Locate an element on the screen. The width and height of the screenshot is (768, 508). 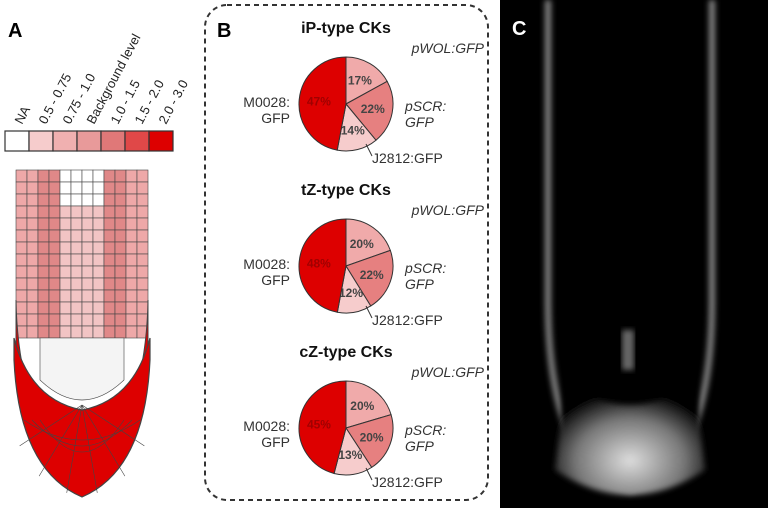
root-tip is located at coordinates (630, 437).